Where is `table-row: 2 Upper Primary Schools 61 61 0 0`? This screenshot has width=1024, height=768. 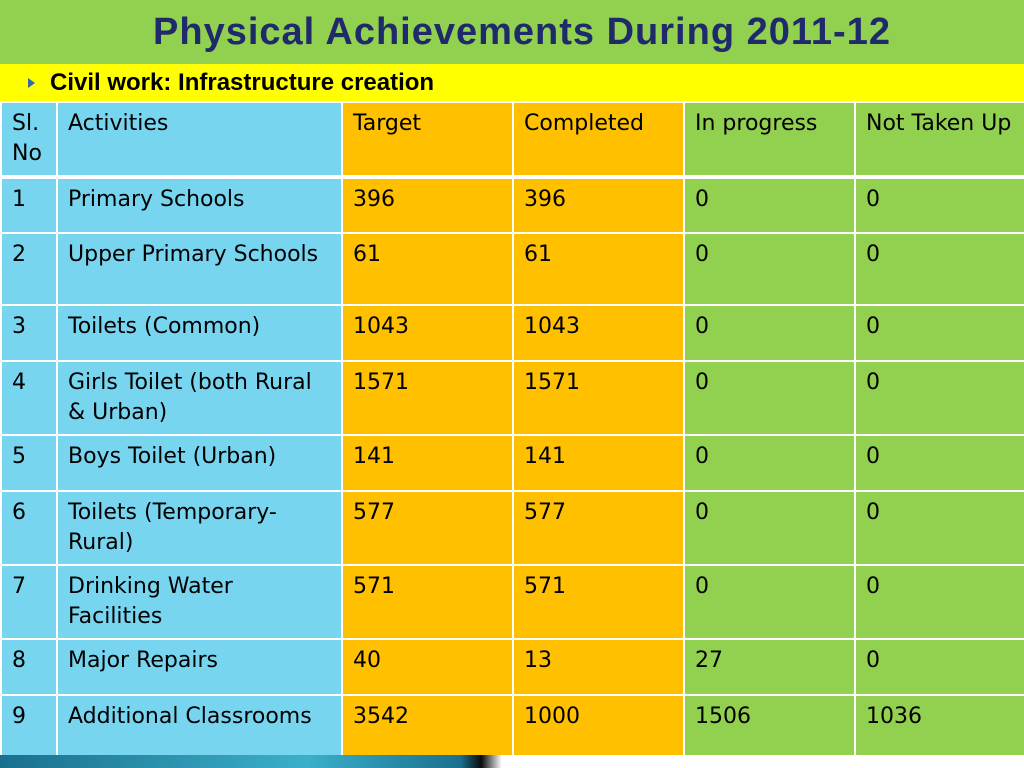
table-row: 2 Upper Primary Schools 61 61 0 0 is located at coordinates (512, 269).